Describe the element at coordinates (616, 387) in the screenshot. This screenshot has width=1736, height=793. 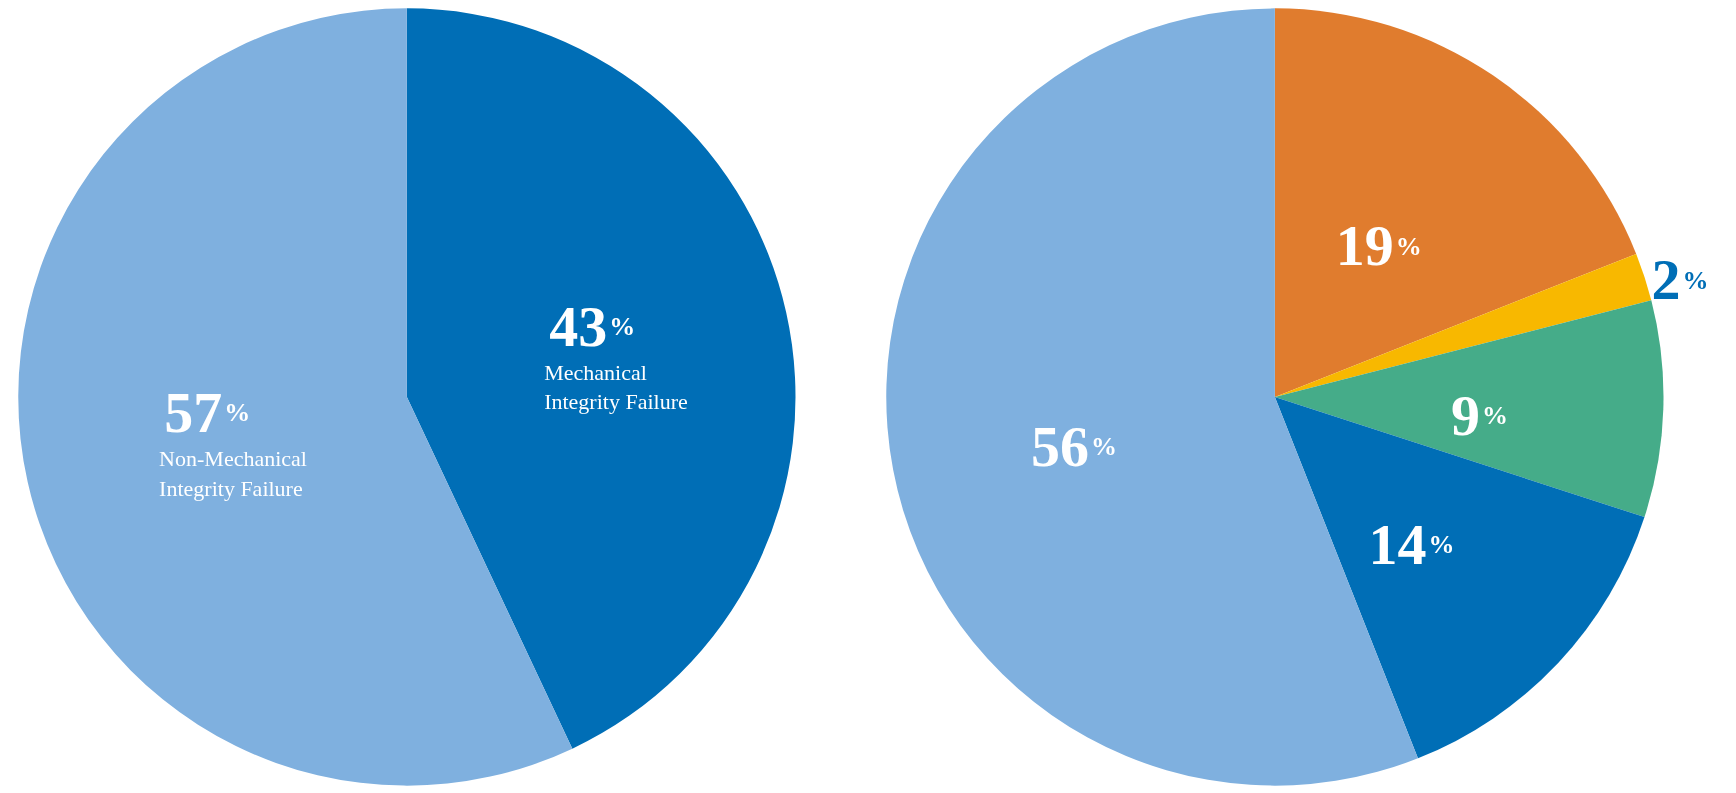
I see `slice-label: Mechanical Integrity Failure` at that location.